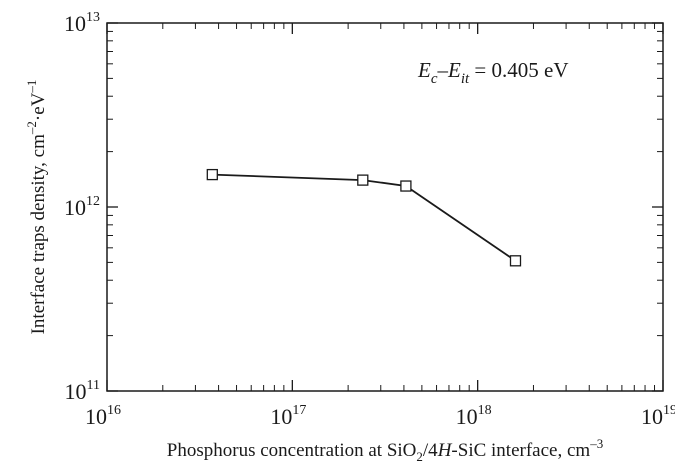  What do you see at coordinates (82, 207) in the screenshot?
I see `y-tick-label: 1012` at bounding box center [82, 207].